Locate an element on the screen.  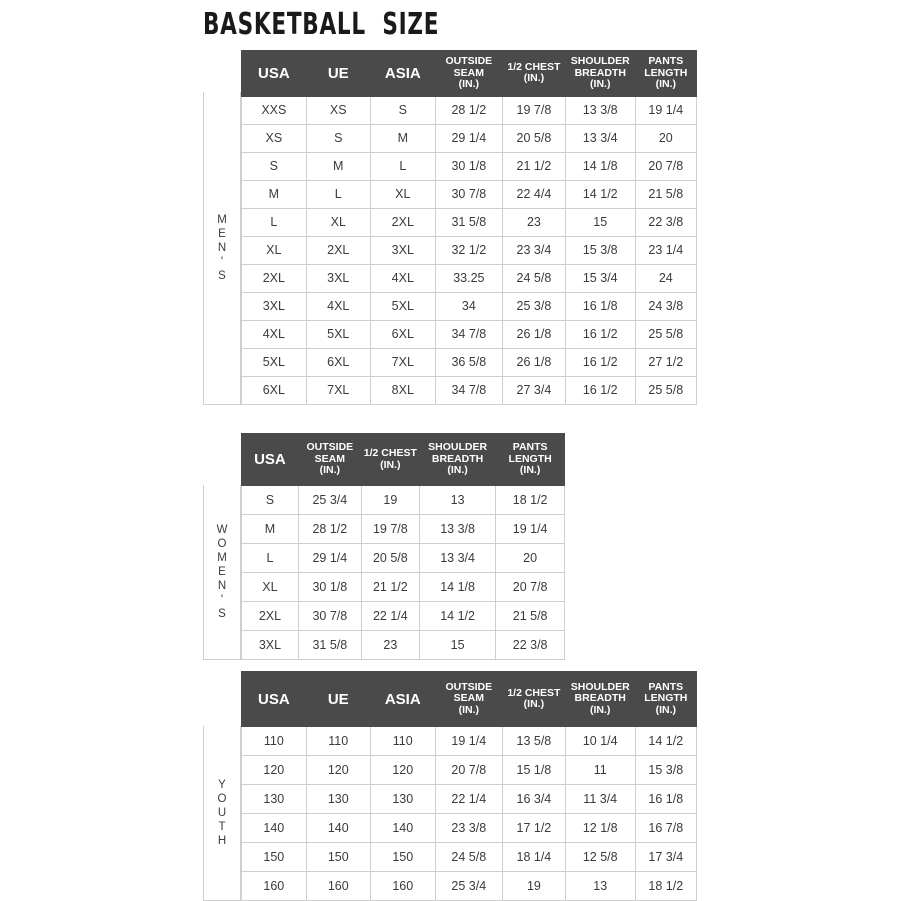
table-cell: 160 is located at coordinates (402, 886).